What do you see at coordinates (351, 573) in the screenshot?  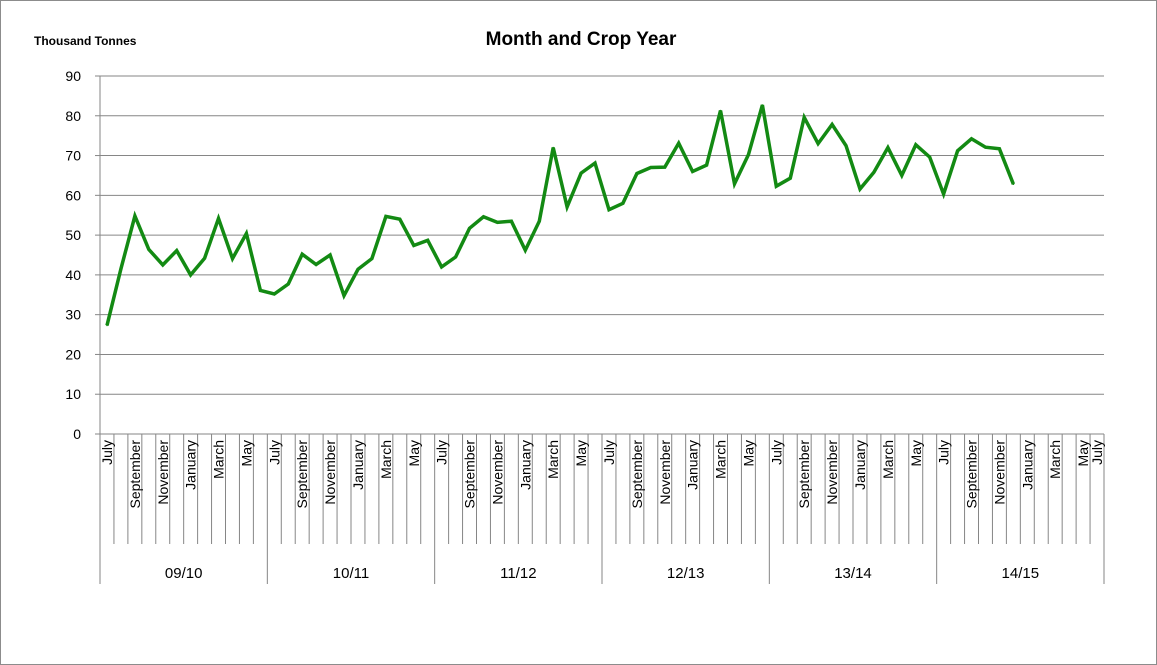 I see `crop-year-label: 10/11` at bounding box center [351, 573].